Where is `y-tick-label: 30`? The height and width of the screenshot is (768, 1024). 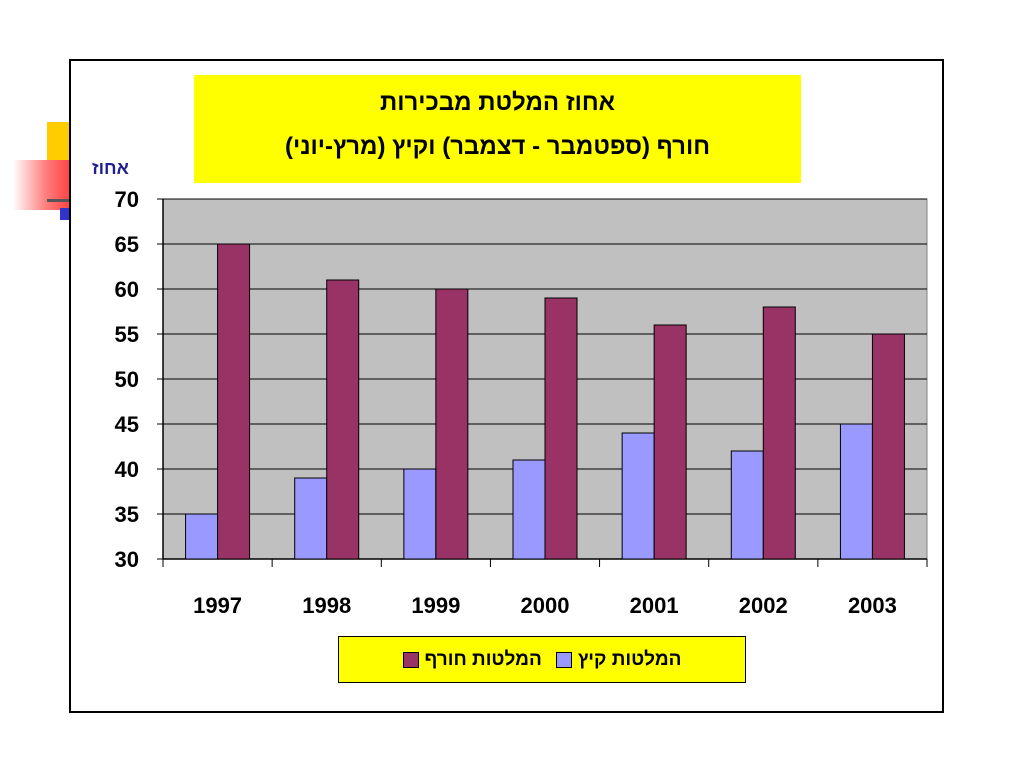
y-tick-label: 30 is located at coordinates (127, 559).